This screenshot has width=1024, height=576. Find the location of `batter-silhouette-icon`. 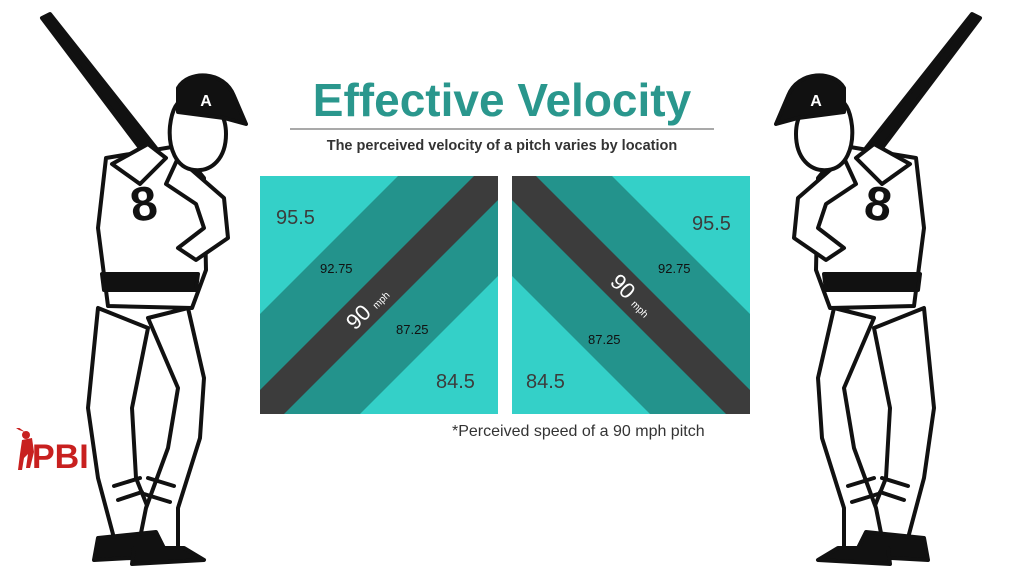

batter-silhouette-icon is located at coordinates (25, 449).